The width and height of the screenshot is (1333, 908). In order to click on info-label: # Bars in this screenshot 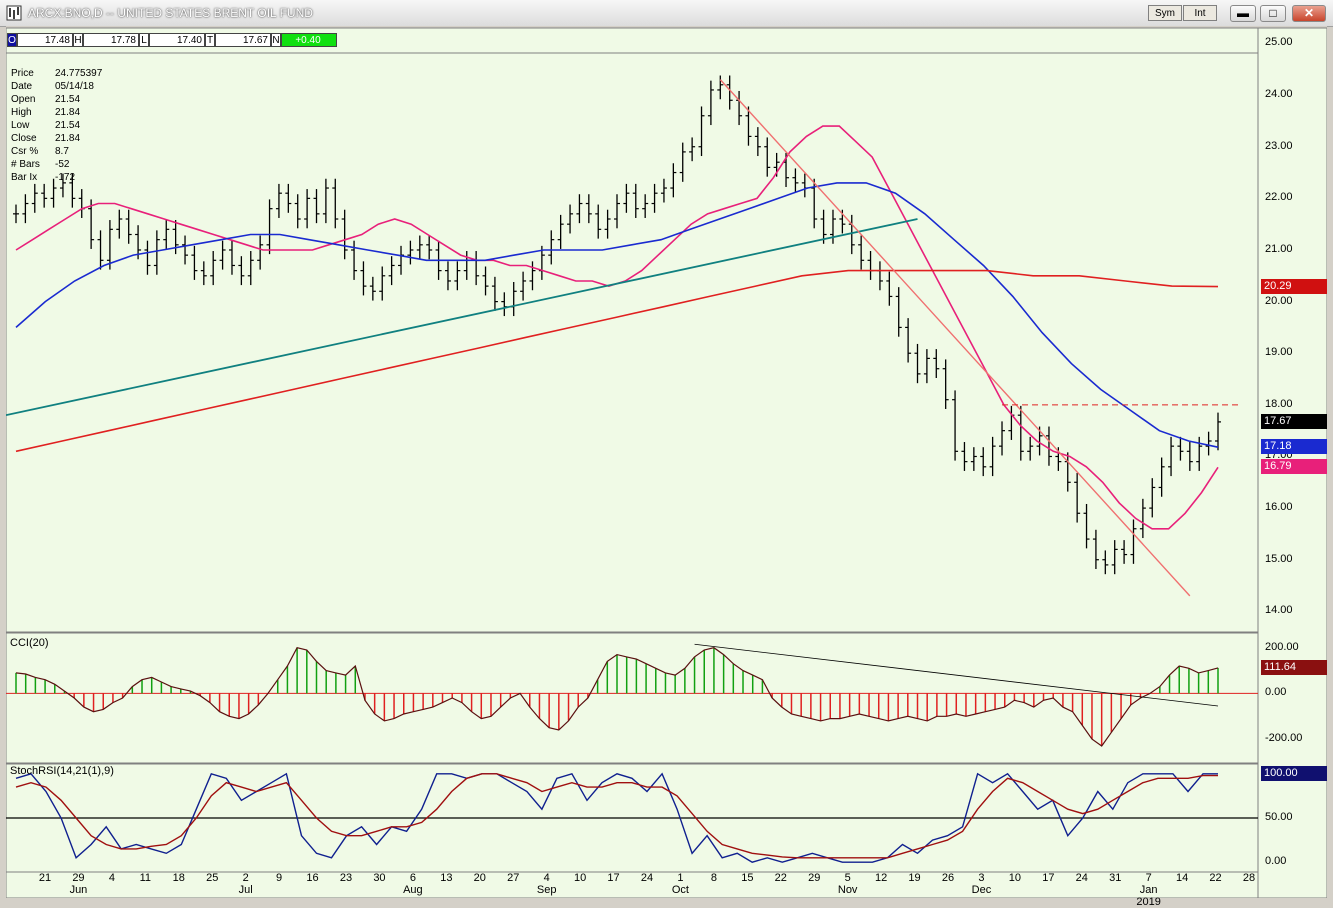, I will do `click(25, 164)`.